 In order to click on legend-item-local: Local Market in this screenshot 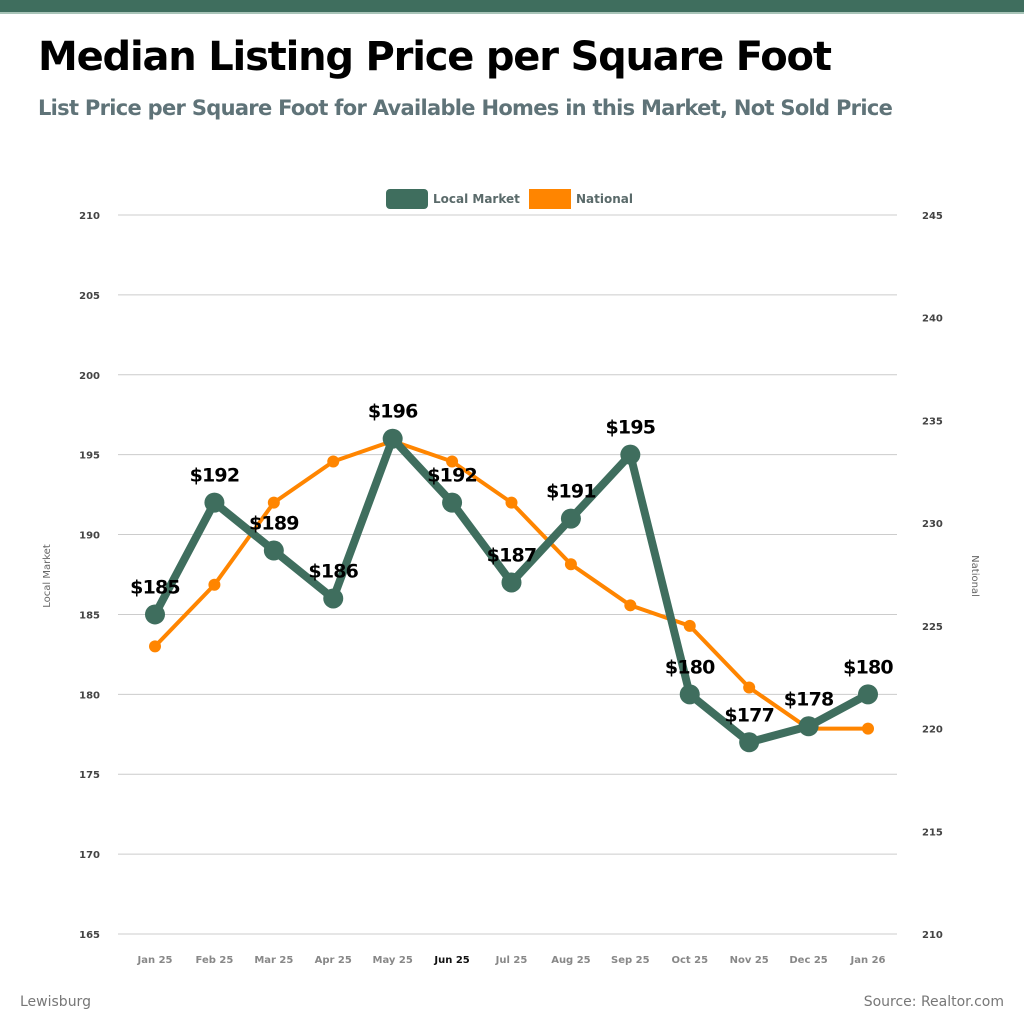, I will do `click(453, 199)`.